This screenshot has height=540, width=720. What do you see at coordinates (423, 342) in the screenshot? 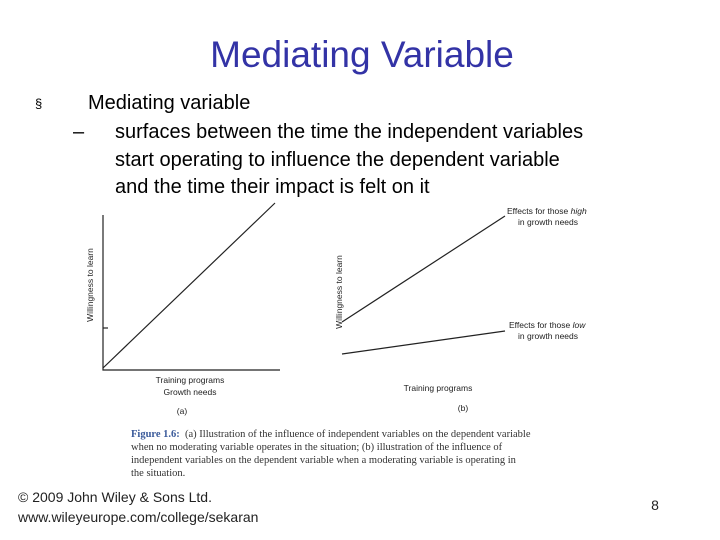
I see `low-line` at bounding box center [423, 342].